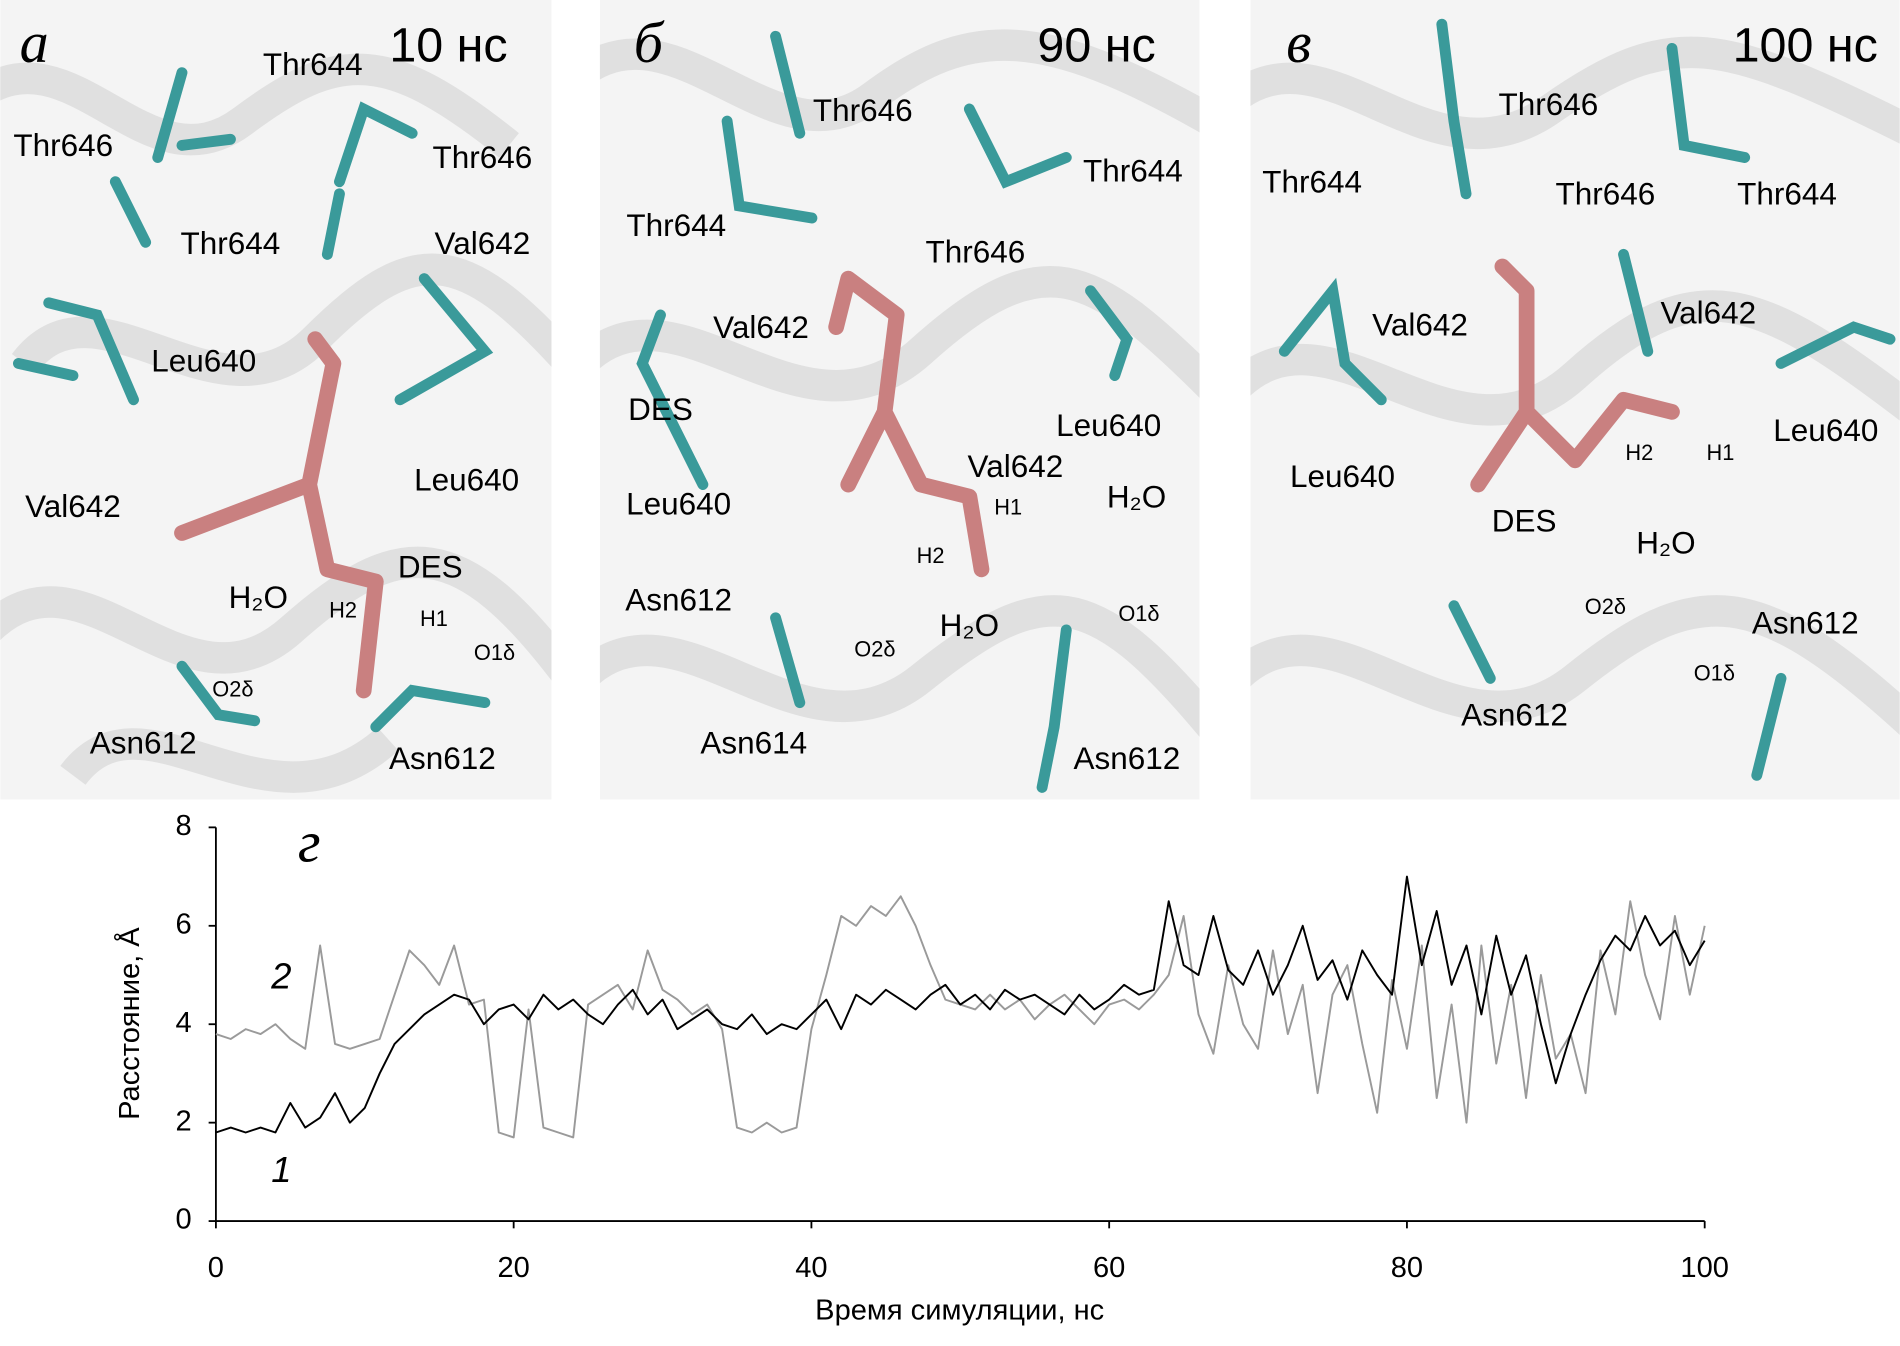 This screenshot has width=1900, height=1346. Describe the element at coordinates (811, 1268) in the screenshot. I see `x-tick-label: 40` at that location.